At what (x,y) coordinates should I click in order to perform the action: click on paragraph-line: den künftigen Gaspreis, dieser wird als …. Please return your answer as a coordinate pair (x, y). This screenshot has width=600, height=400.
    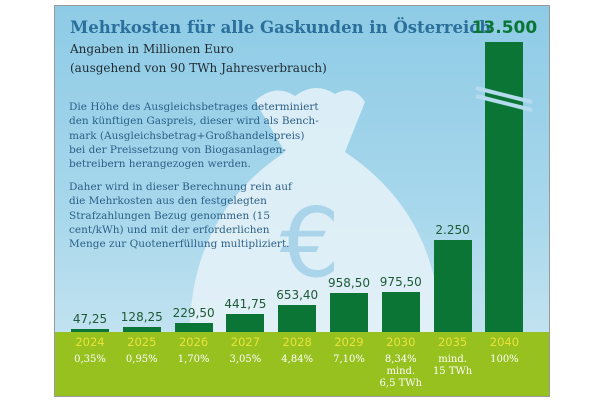
    Looking at the image, I should click on (194, 121).